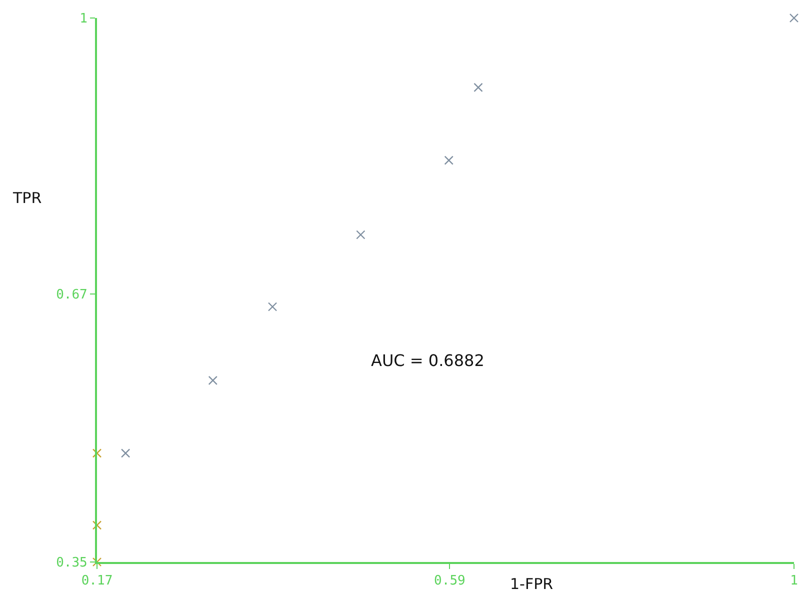 This screenshot has width=810, height=608. Describe the element at coordinates (97, 581) in the screenshot. I see `x-tick-label: 0.17` at that location.